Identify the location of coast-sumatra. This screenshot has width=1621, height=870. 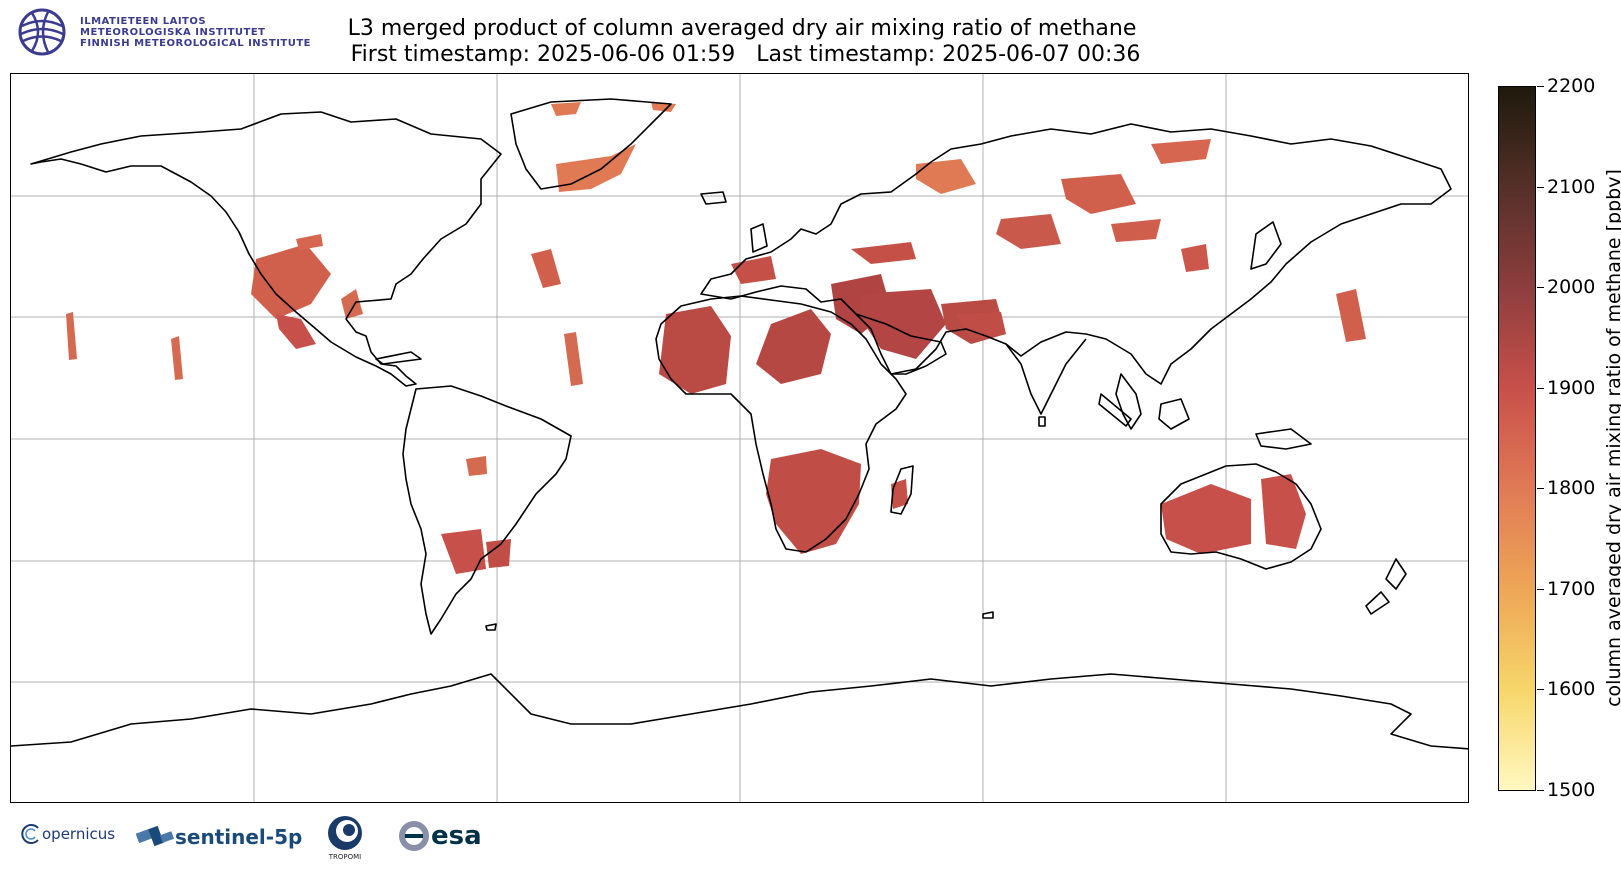
(1115, 410).